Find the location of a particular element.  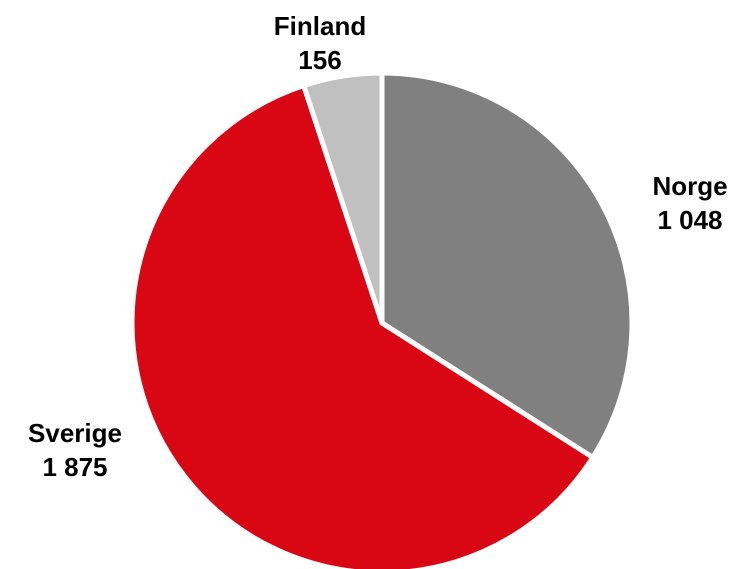

slice-value-label: 1 048 is located at coordinates (689, 220).